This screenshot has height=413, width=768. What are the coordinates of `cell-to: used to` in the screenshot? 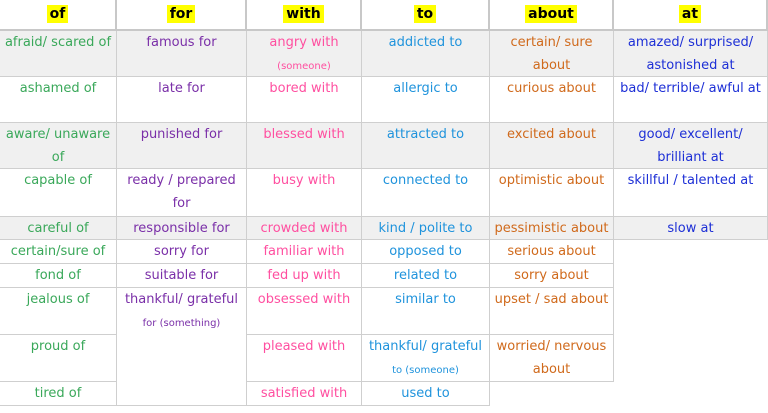 It's located at (426, 394).